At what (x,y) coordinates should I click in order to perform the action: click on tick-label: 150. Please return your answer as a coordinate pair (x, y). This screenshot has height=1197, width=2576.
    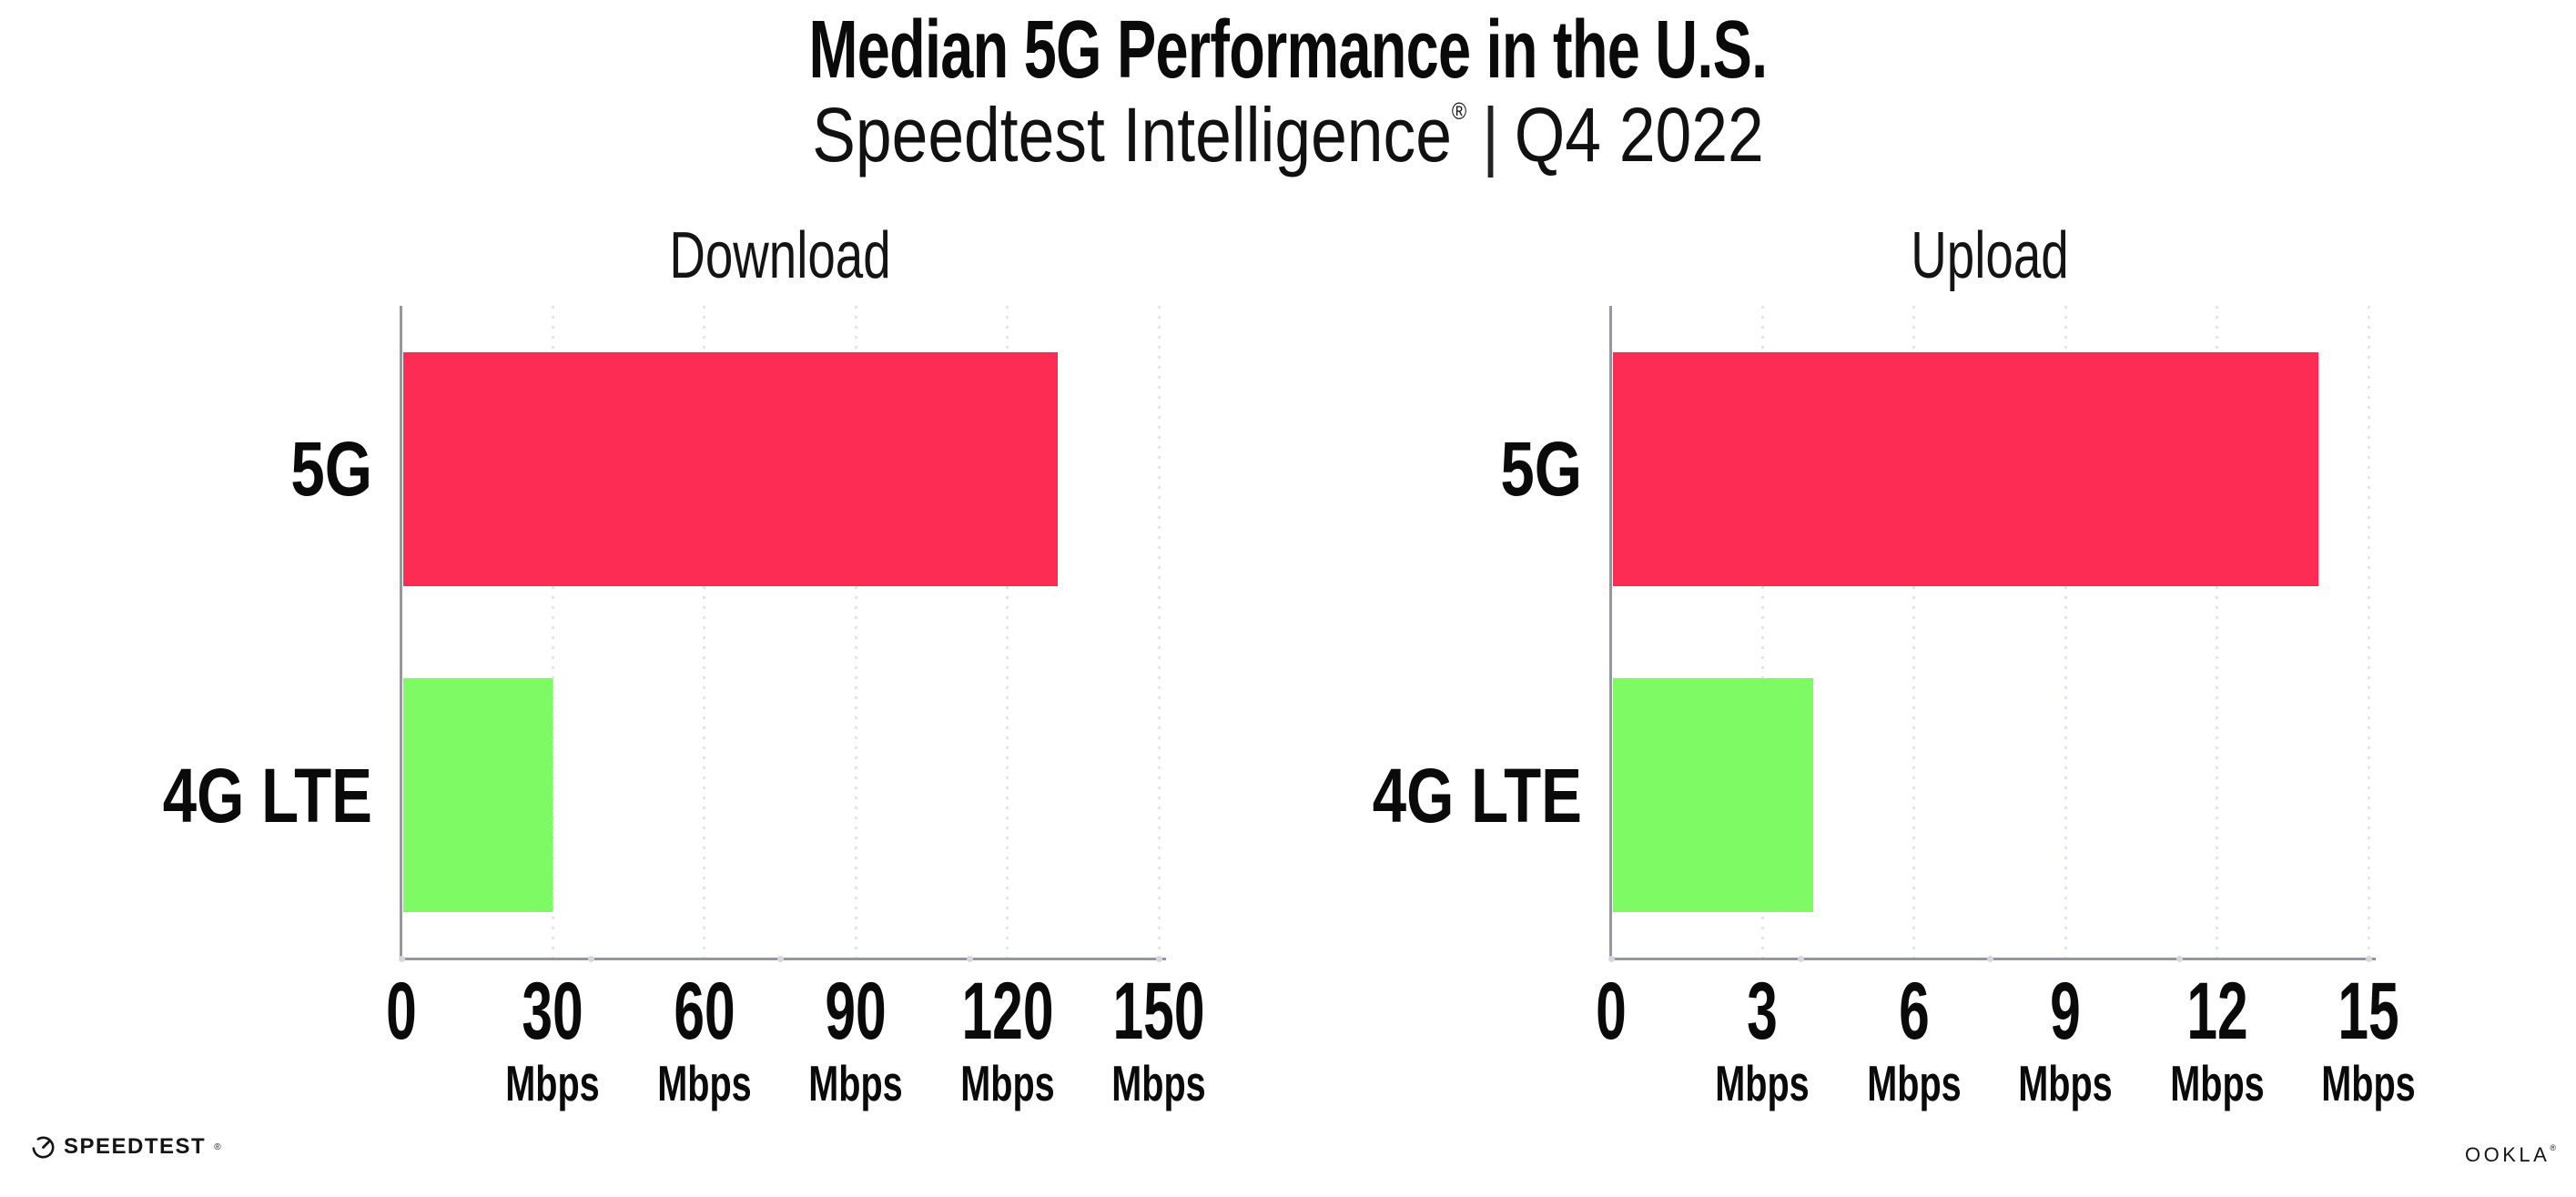
    Looking at the image, I should click on (1158, 1011).